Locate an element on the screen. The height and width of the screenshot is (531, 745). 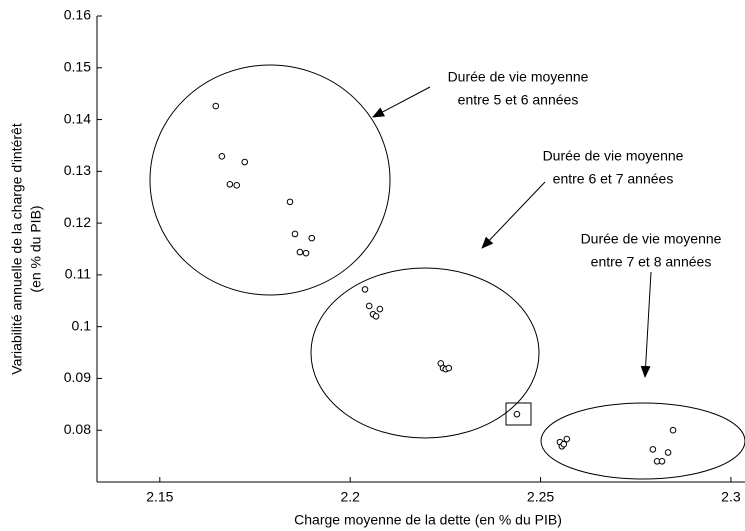
x-tick-label: 2.3 is located at coordinates (731, 497).